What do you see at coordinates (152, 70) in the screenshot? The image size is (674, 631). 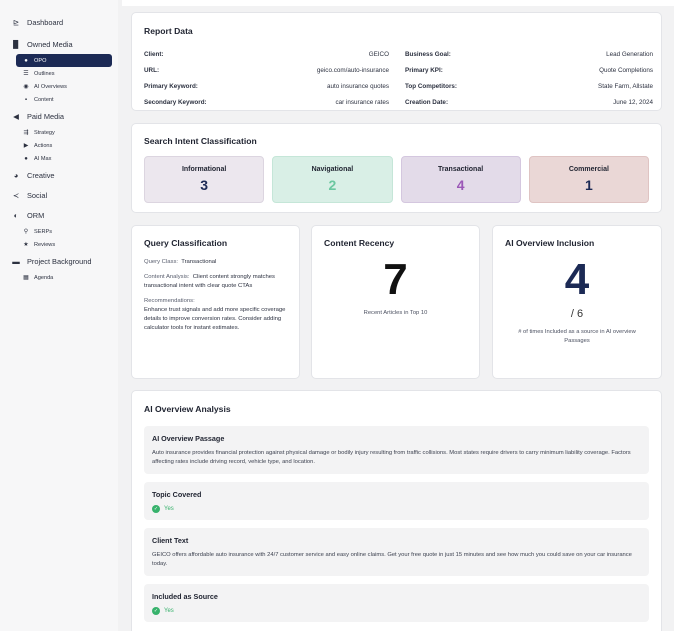 I see `report-key: URL:` at bounding box center [152, 70].